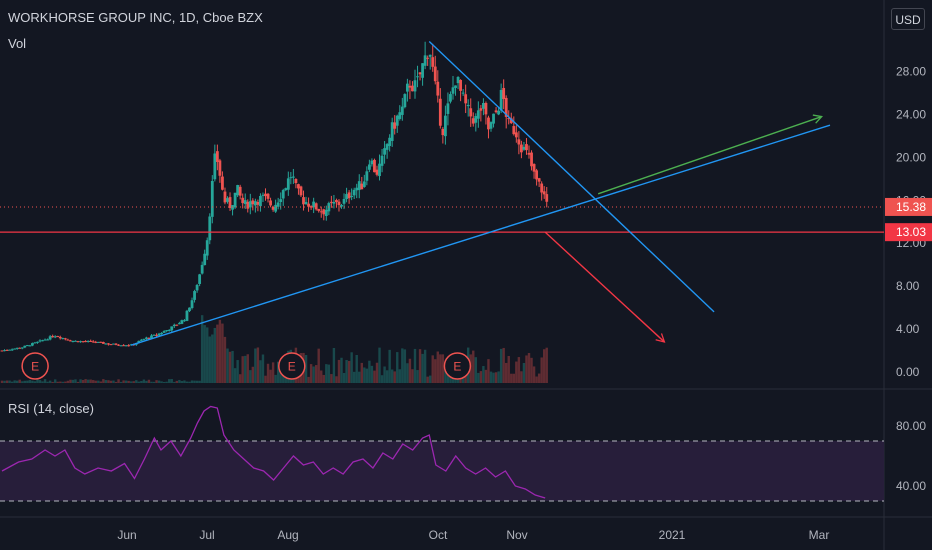 Image resolution: width=932 pixels, height=550 pixels. What do you see at coordinates (442, 471) in the screenshot?
I see `rsi-band-fill` at bounding box center [442, 471].